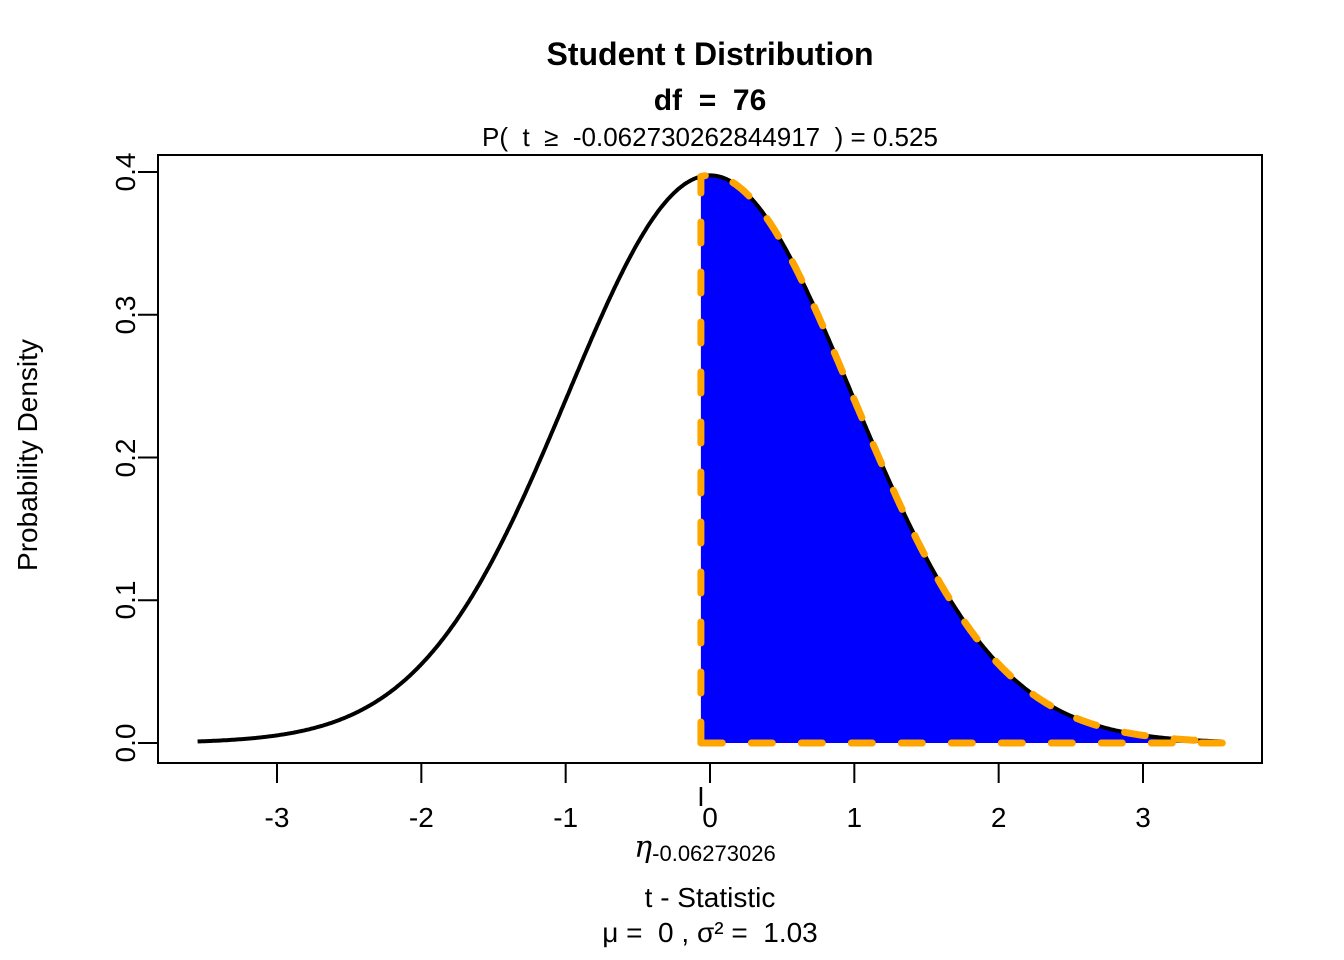 This screenshot has width=1344, height=960. Describe the element at coordinates (710, 817) in the screenshot. I see `x-tick-label-0: 0` at that location.